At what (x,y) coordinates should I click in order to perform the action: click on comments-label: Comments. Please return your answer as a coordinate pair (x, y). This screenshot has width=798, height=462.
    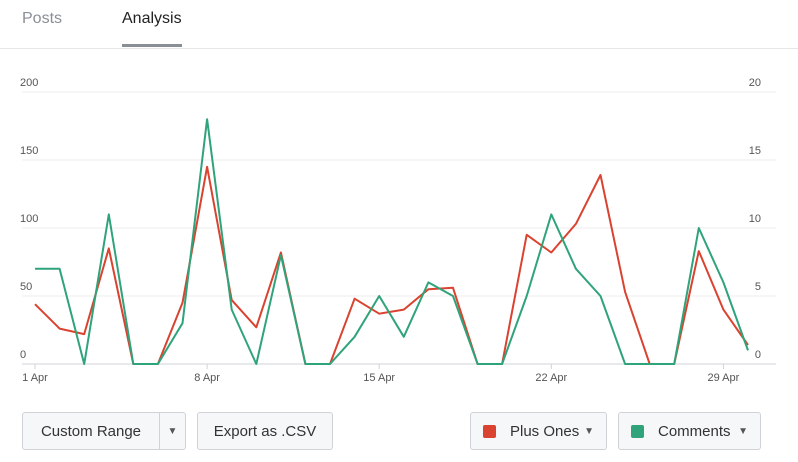
    Looking at the image, I should click on (694, 431).